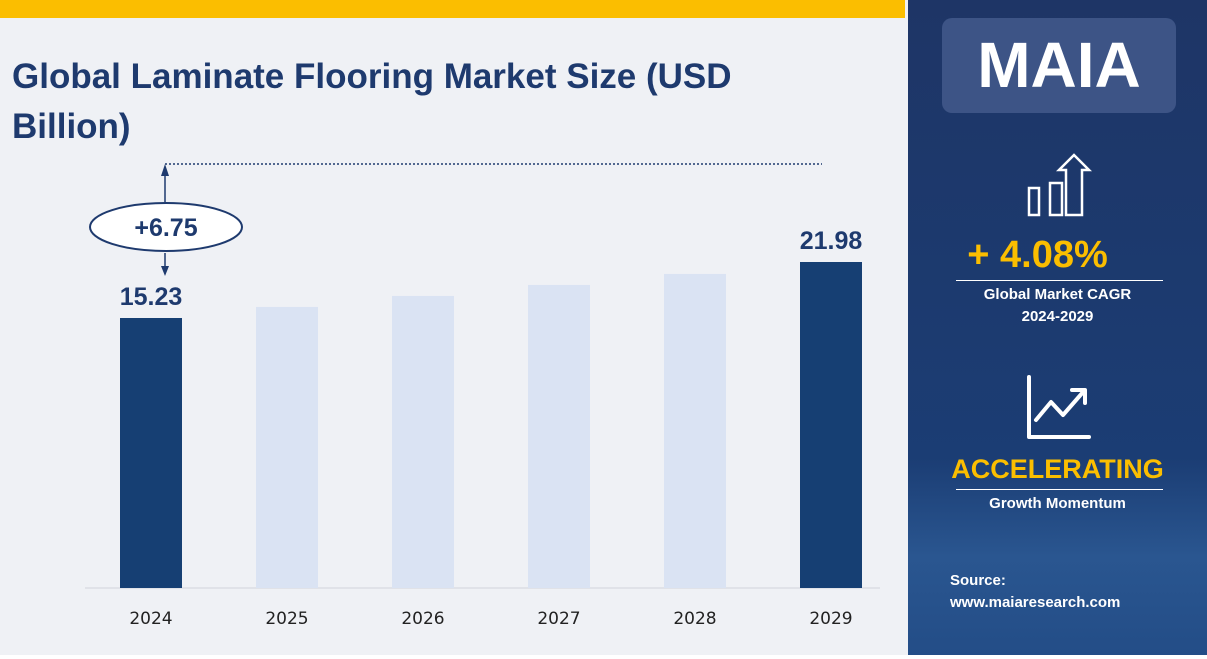  Describe the element at coordinates (287, 447) in the screenshot. I see `bar-2025` at that location.